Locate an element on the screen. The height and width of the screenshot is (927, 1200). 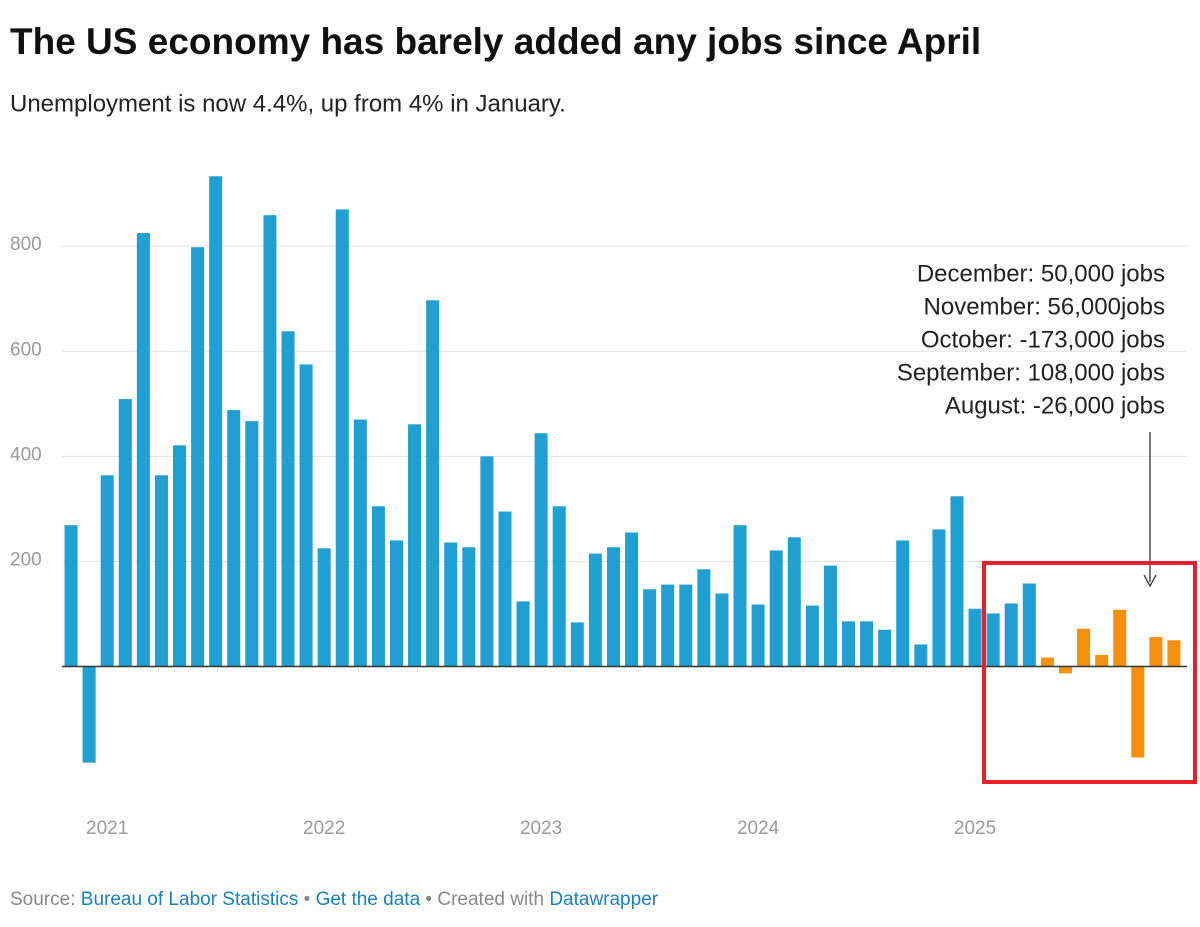
annotation: August: -26,000 jobs is located at coordinates (1055, 405).